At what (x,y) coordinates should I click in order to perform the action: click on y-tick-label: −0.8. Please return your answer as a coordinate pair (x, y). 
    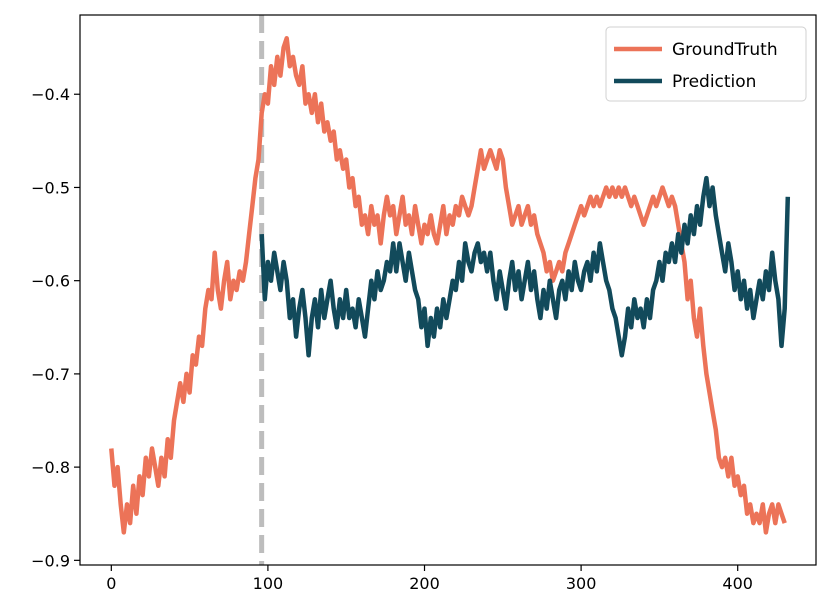
    Looking at the image, I should click on (50, 467).